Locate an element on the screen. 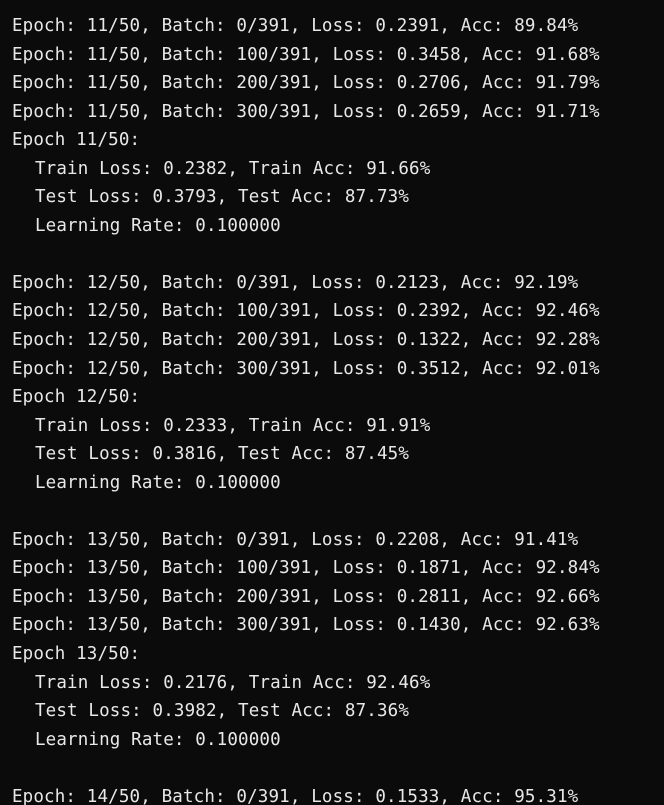 Image resolution: width=664 pixels, height=805 pixels. train-metrics-line: Train Loss: 0.2382, Train Acc: 91.66% is located at coordinates (233, 168).